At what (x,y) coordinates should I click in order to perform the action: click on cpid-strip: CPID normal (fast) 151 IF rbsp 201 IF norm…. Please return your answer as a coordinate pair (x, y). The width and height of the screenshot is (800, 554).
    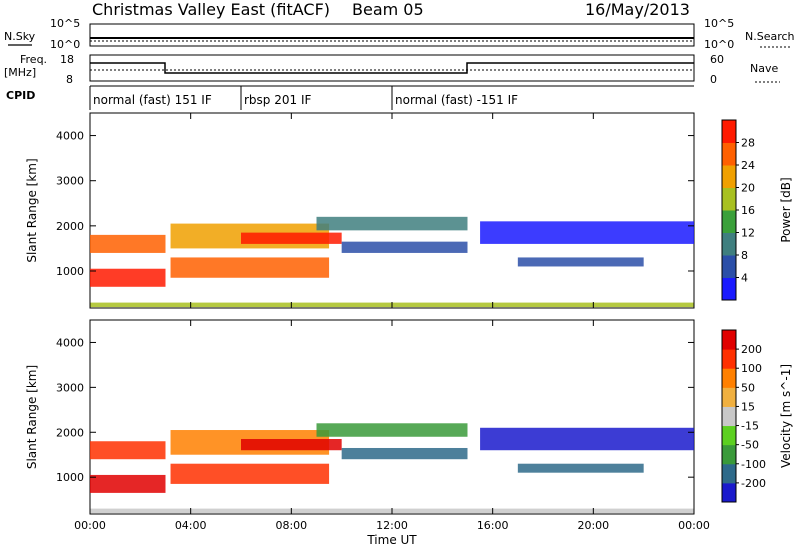
    Looking at the image, I should click on (350, 97).